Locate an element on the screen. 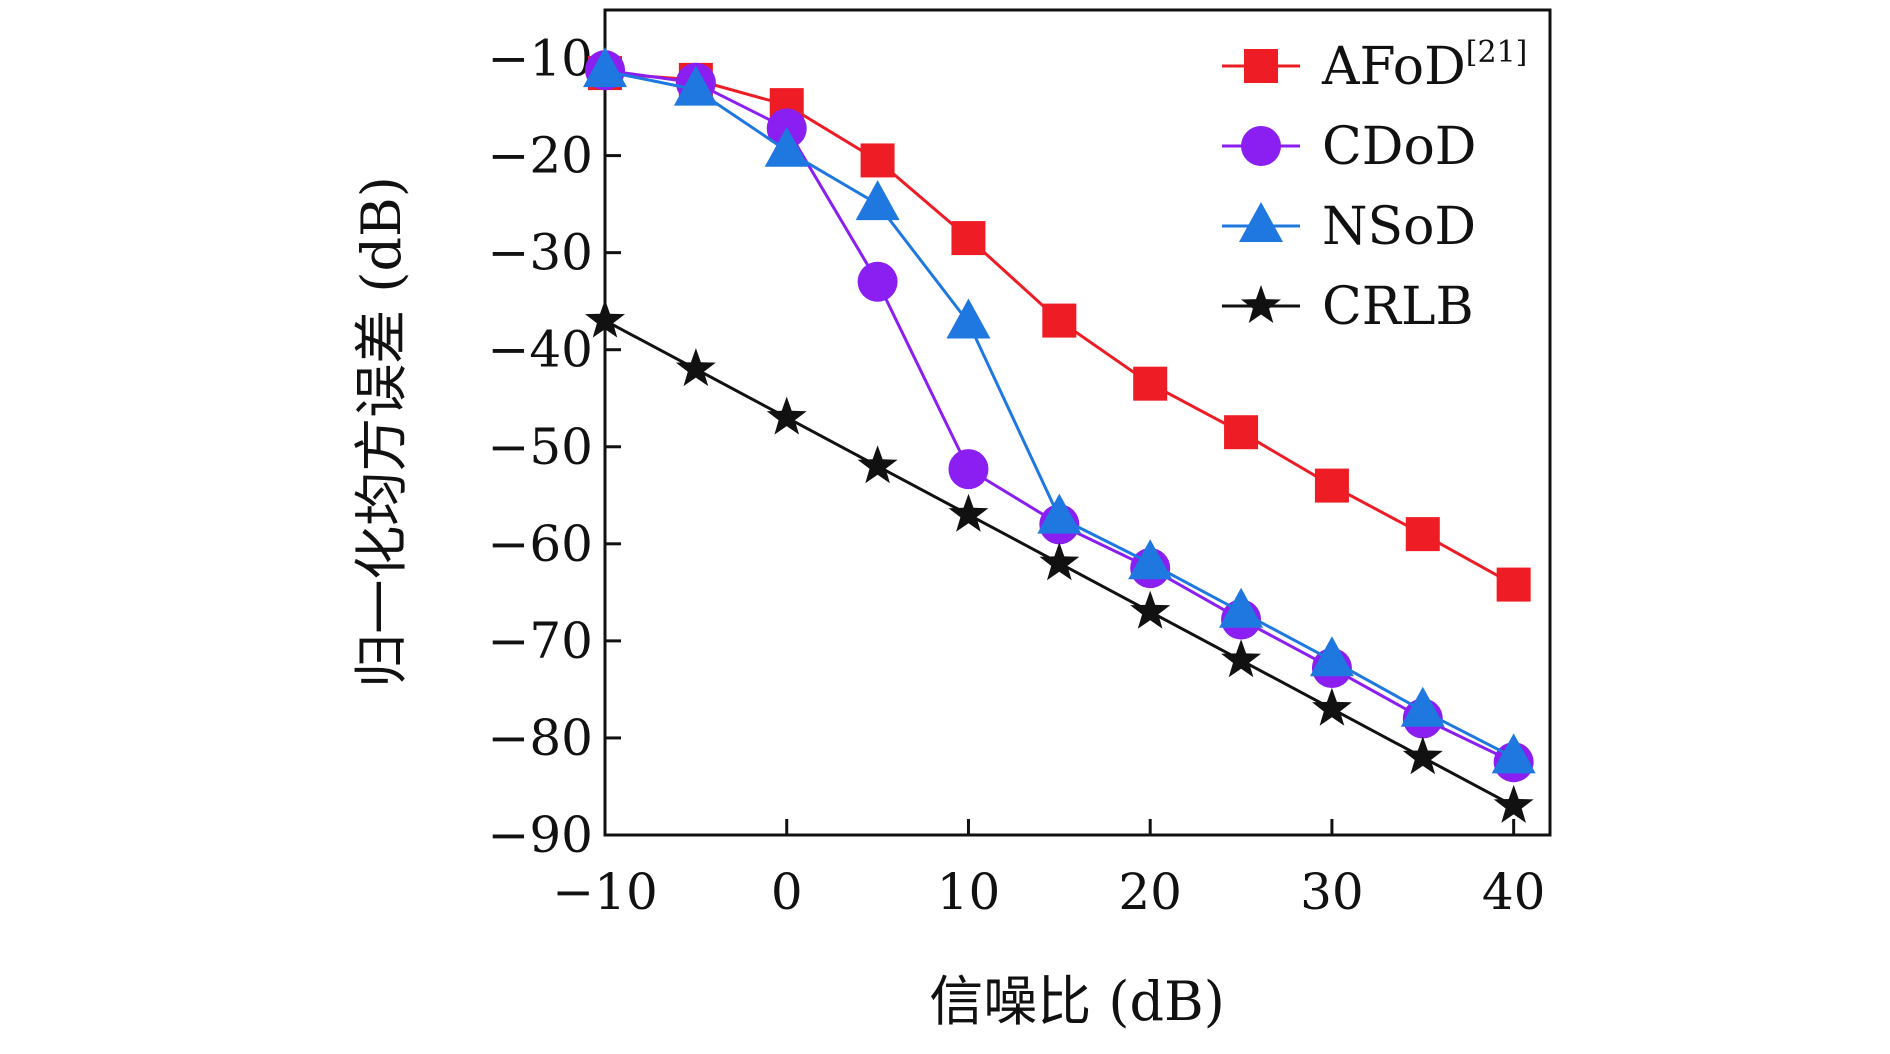  y-axis: −10 −20 −30 −40 −50 −60 −70 −80 −90 is located at coordinates (554, 447).